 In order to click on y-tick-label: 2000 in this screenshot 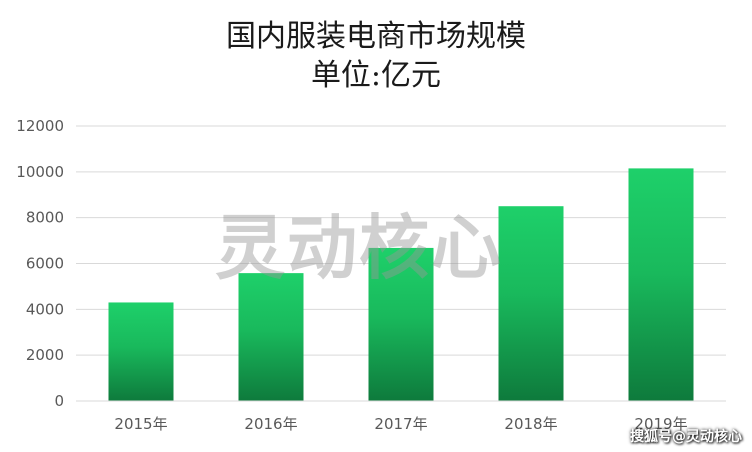, I will do `click(45, 355)`.